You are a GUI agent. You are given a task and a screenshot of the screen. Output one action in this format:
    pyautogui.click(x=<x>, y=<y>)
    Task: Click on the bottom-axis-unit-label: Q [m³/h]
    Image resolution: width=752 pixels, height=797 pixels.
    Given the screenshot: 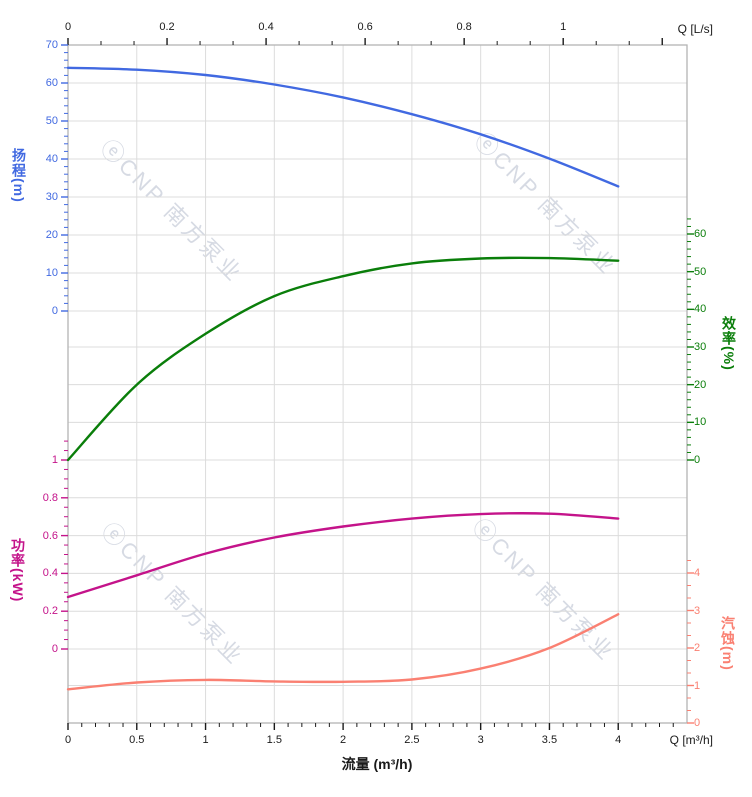 What is the action you would take?
    pyautogui.click(x=691, y=740)
    